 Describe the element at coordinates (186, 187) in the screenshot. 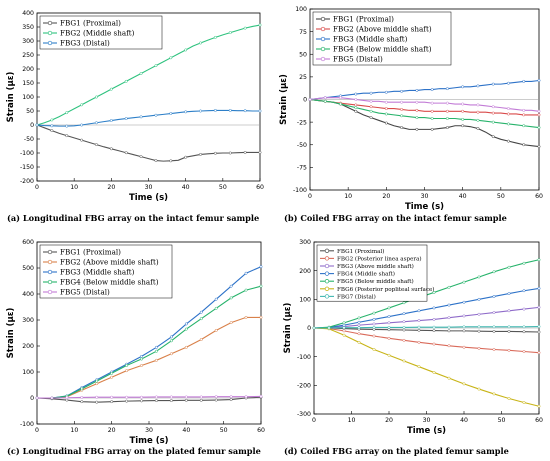

I see `x-tick-label: 40` at that location.